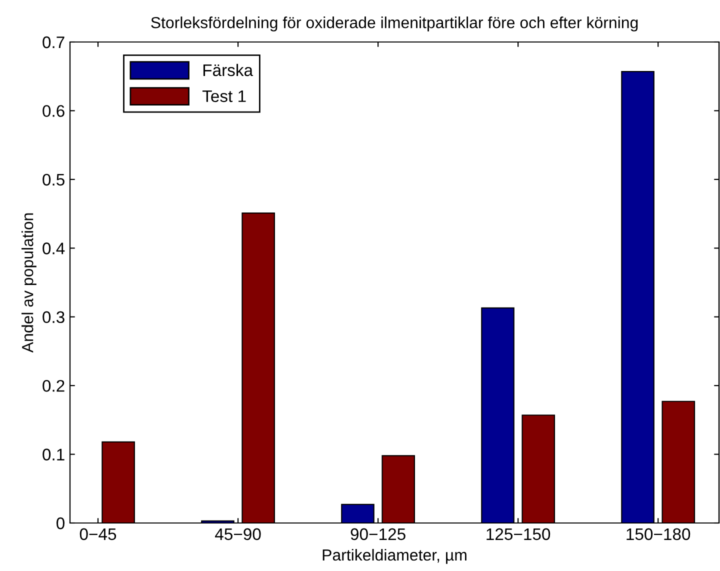  Describe the element at coordinates (394, 24) in the screenshot. I see `chart-title: Storleksfördelning för oxiderade ilmenitpartiklar före och efter körning` at that location.